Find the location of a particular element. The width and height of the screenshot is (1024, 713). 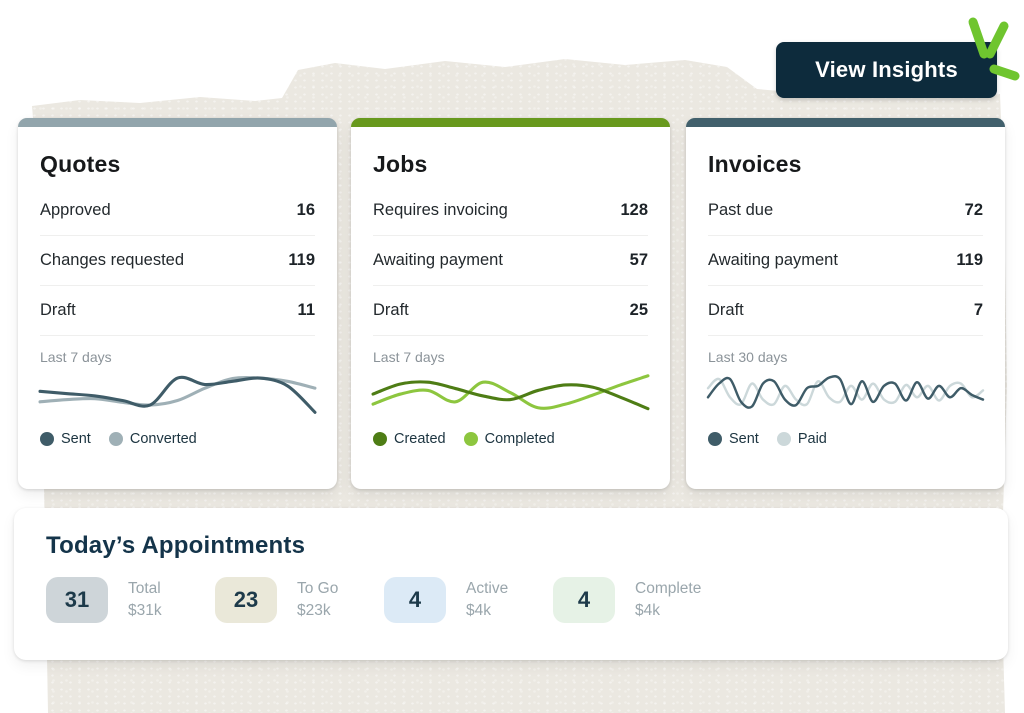

quotes-period-label: Last 7 days is located at coordinates (76, 357).